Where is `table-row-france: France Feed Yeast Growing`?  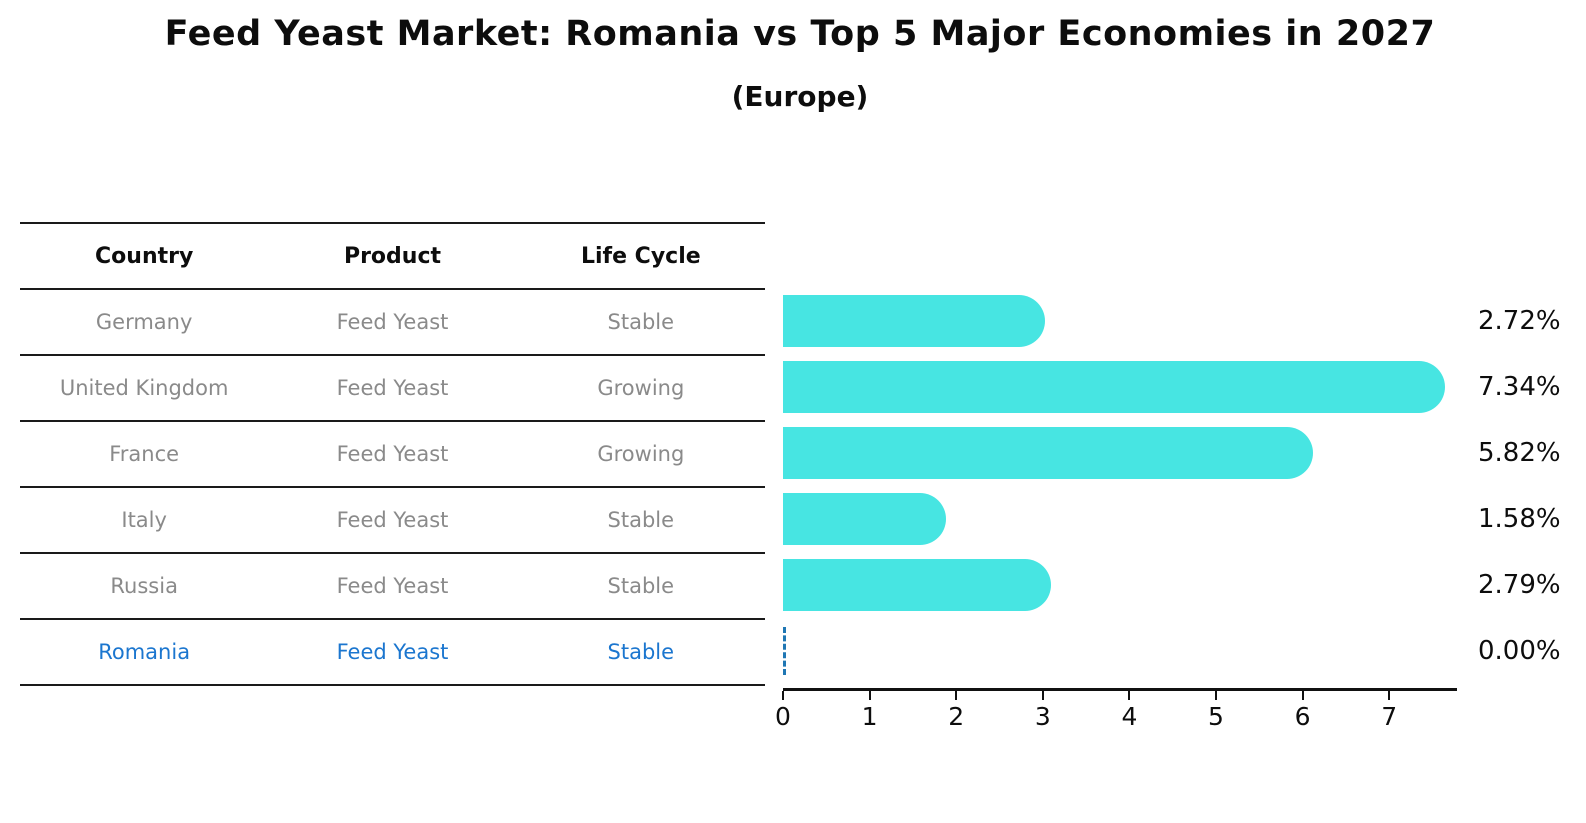 table-row-france: France Feed Yeast Growing is located at coordinates (392, 455).